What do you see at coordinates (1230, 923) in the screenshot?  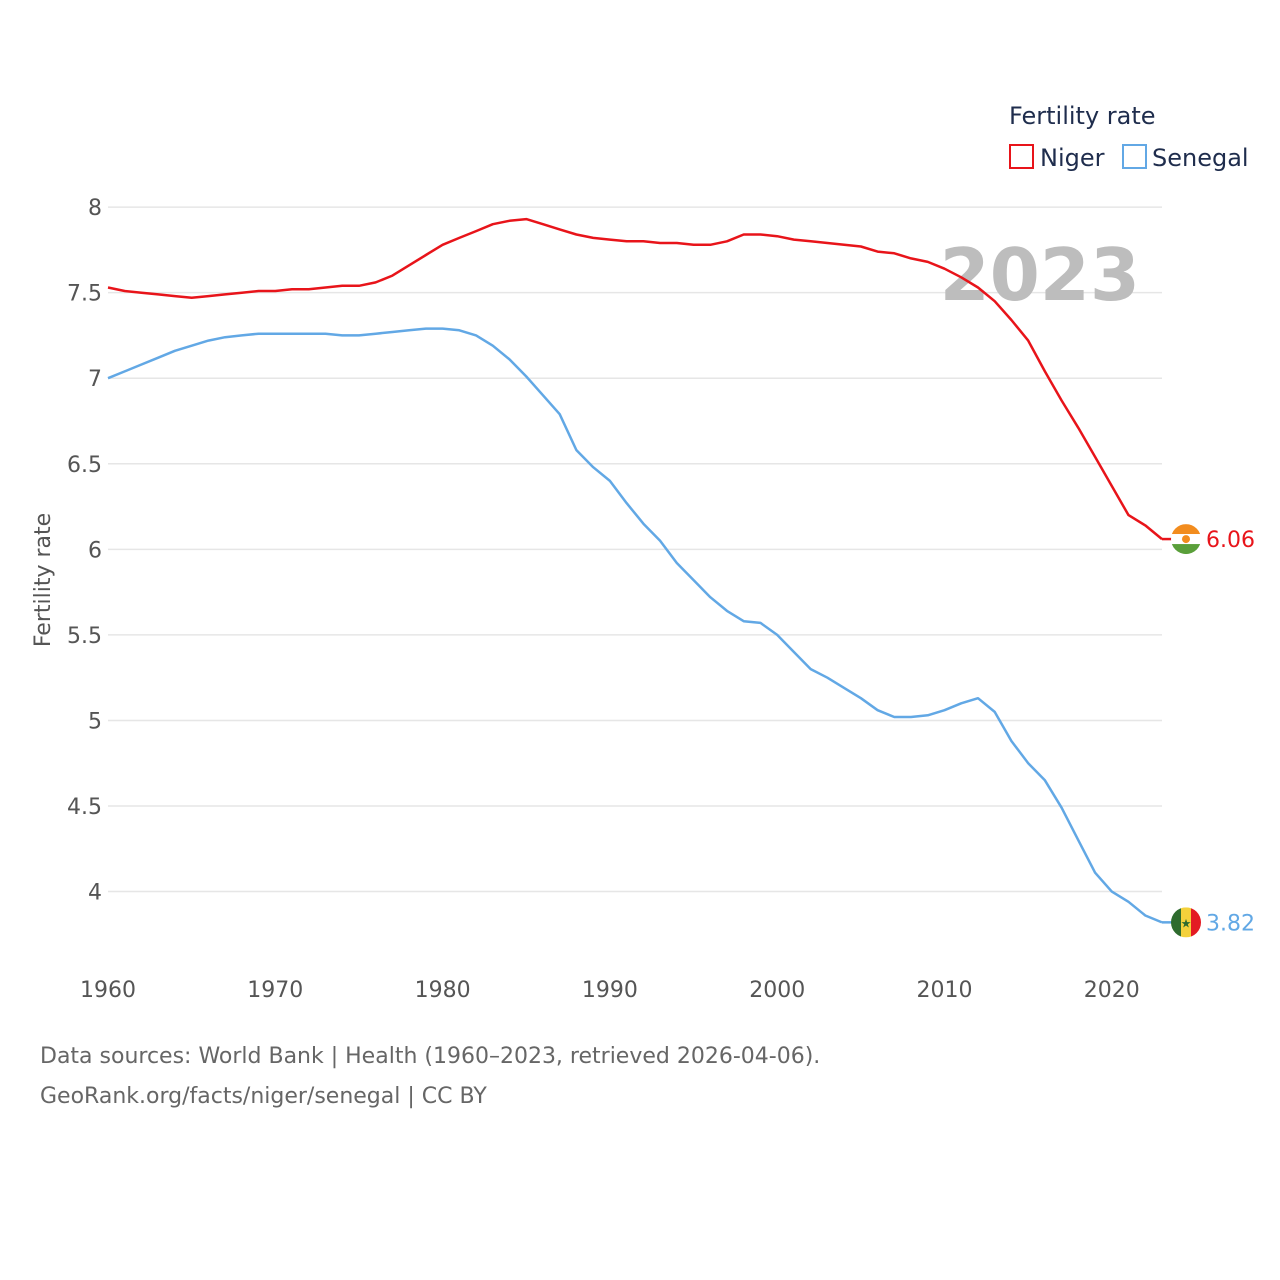 I see `end-value-senegal: 3.82` at bounding box center [1230, 923].